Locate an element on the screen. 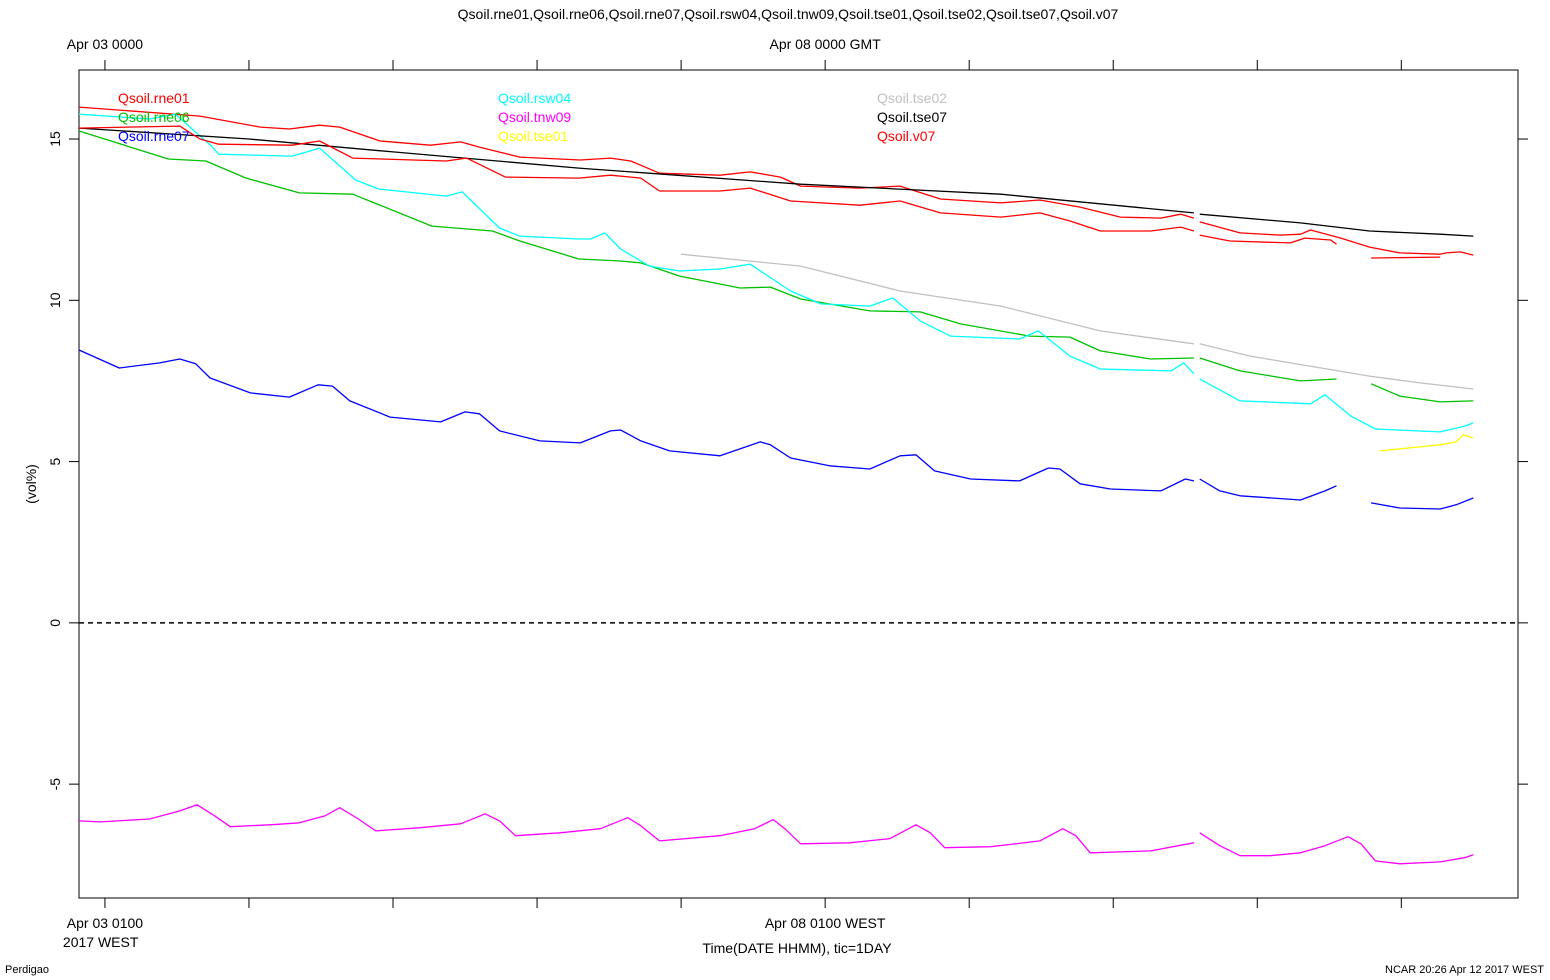 The height and width of the screenshot is (980, 1550). series-line-Qsoil-tse07 is located at coordinates (776, 182).